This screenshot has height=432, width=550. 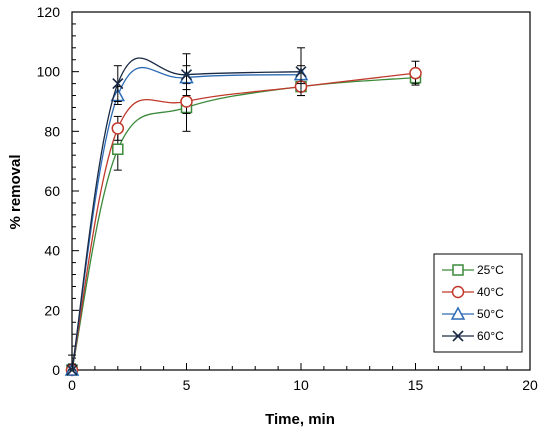 What do you see at coordinates (52, 191) in the screenshot?
I see `y-tick-label: 60` at bounding box center [52, 191].